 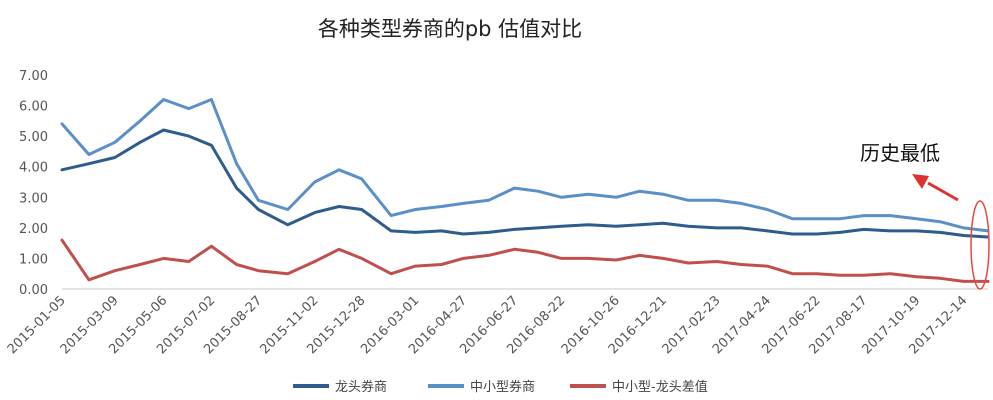 What do you see at coordinates (943, 191) in the screenshot?
I see `annotation-arrow` at bounding box center [943, 191].